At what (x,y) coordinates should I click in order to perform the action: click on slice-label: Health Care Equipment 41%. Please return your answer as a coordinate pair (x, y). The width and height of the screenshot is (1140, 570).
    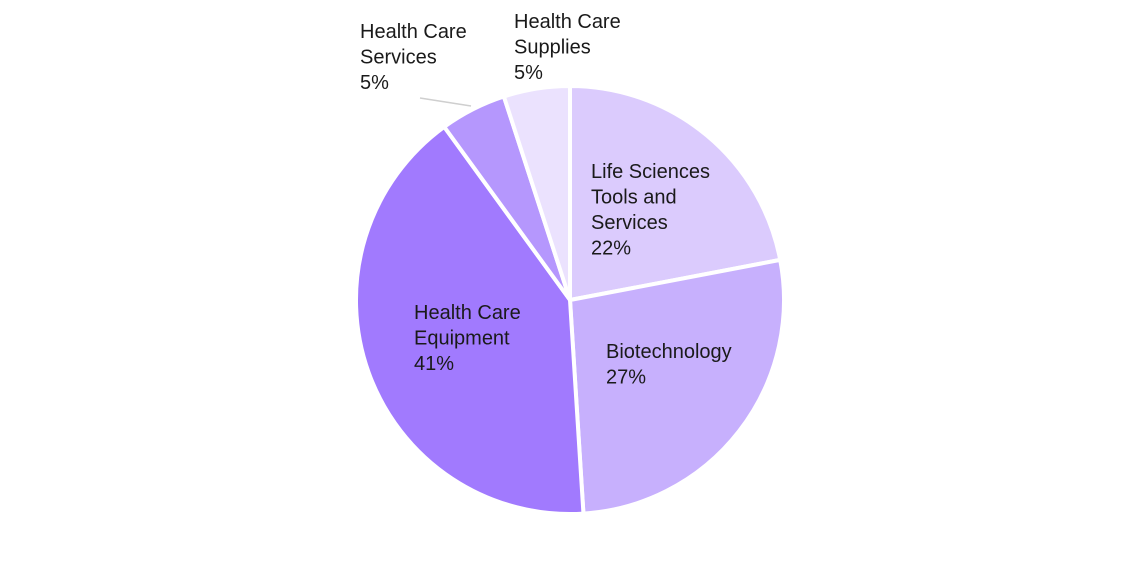
    Looking at the image, I should click on (467, 338).